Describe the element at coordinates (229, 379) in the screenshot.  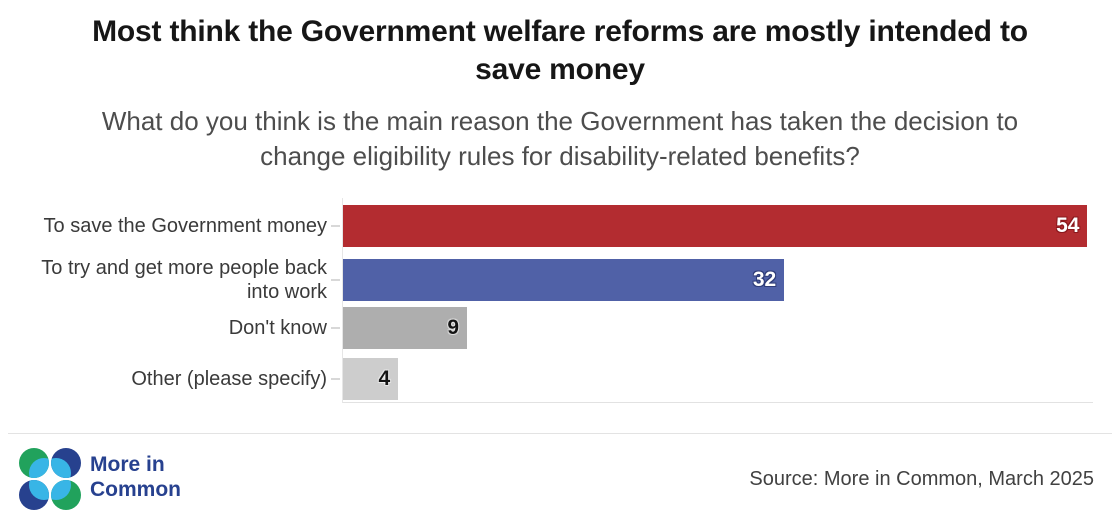
I see `category-label: Other (please specify)` at that location.